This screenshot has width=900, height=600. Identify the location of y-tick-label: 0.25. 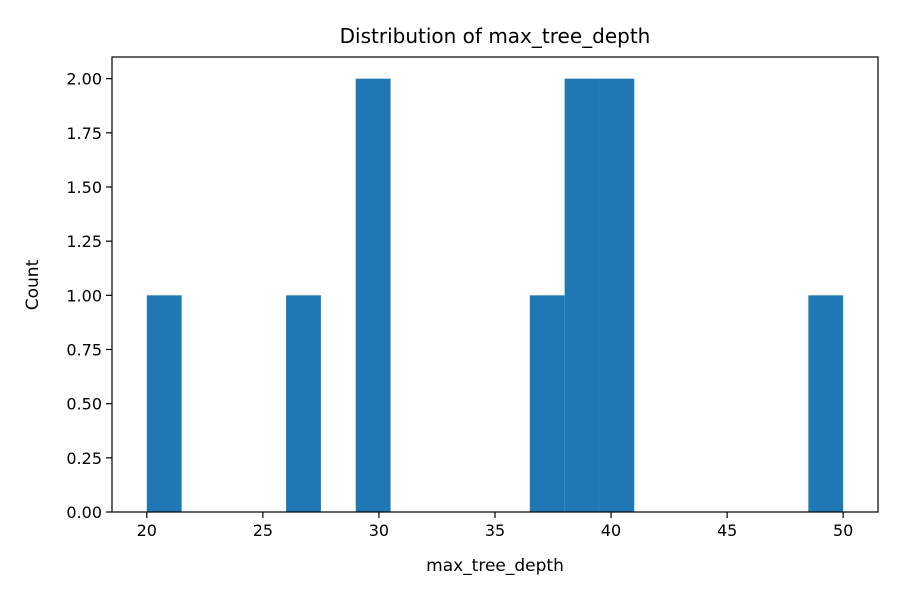
(84, 458).